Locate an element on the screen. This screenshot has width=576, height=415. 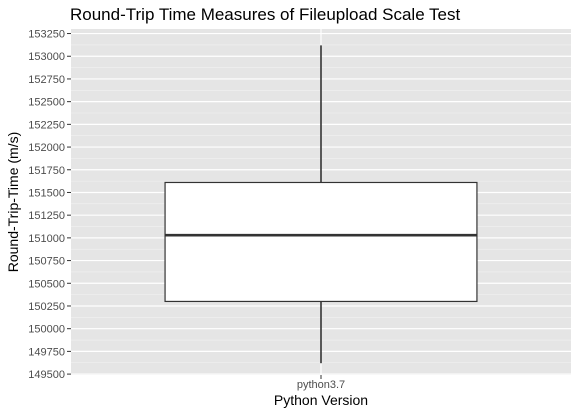
y-tick-label: 152000 is located at coordinates (46, 148).